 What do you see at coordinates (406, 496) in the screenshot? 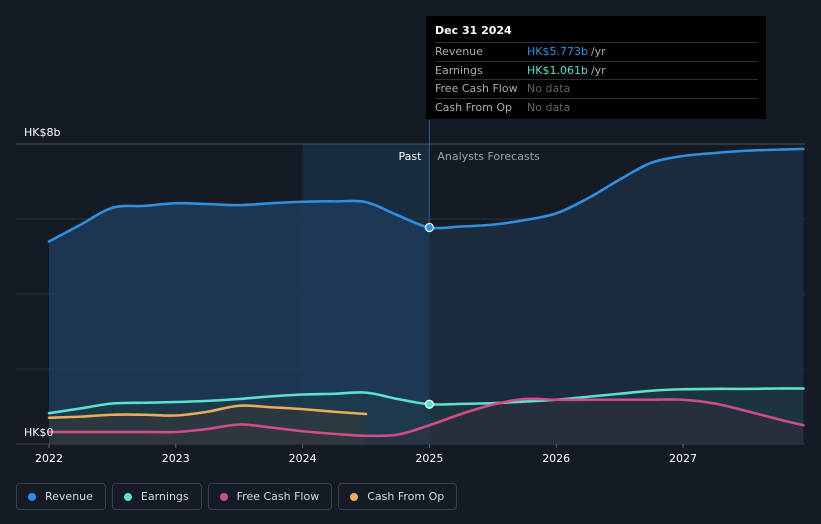
I see `legend-label: Cash From Op` at bounding box center [406, 496].